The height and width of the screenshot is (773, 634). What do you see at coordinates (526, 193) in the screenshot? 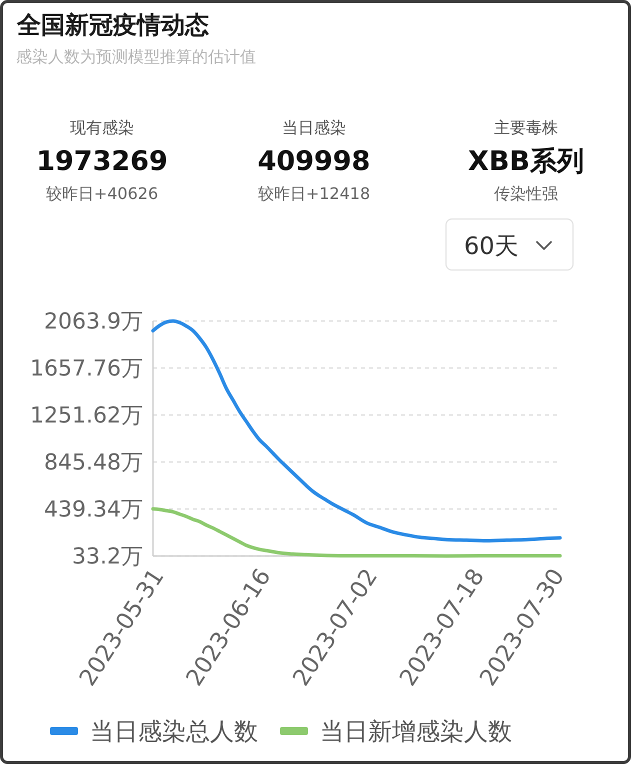
I see `text: 传染性强` at bounding box center [526, 193].